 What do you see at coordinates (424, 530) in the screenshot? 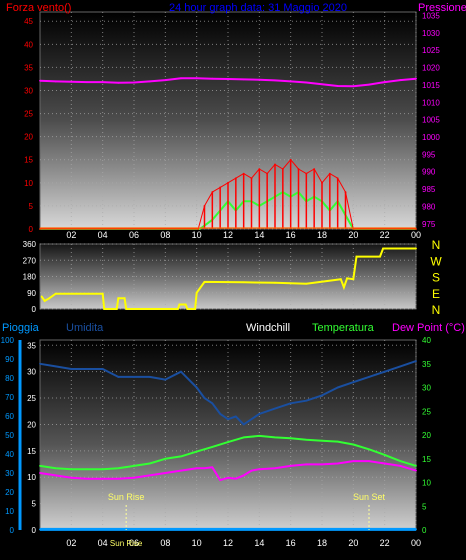
I see `temperature-tick-label: 0` at bounding box center [424, 530].